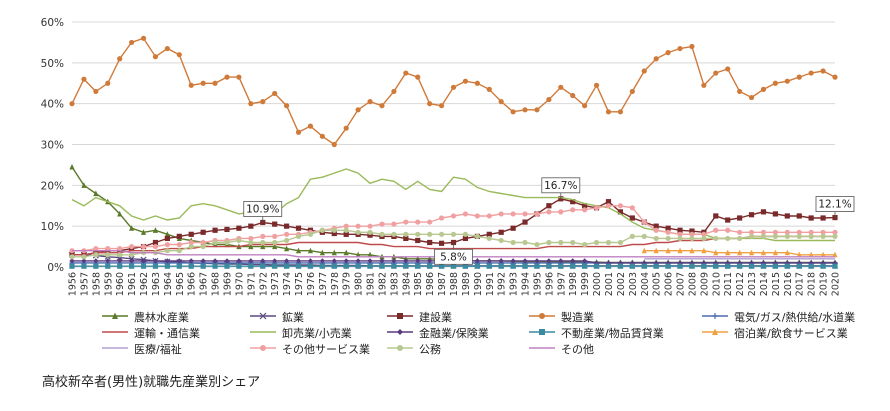 This screenshot has height=411, width=890. I want to click on x-tick-label: 1976, so click(311, 284).